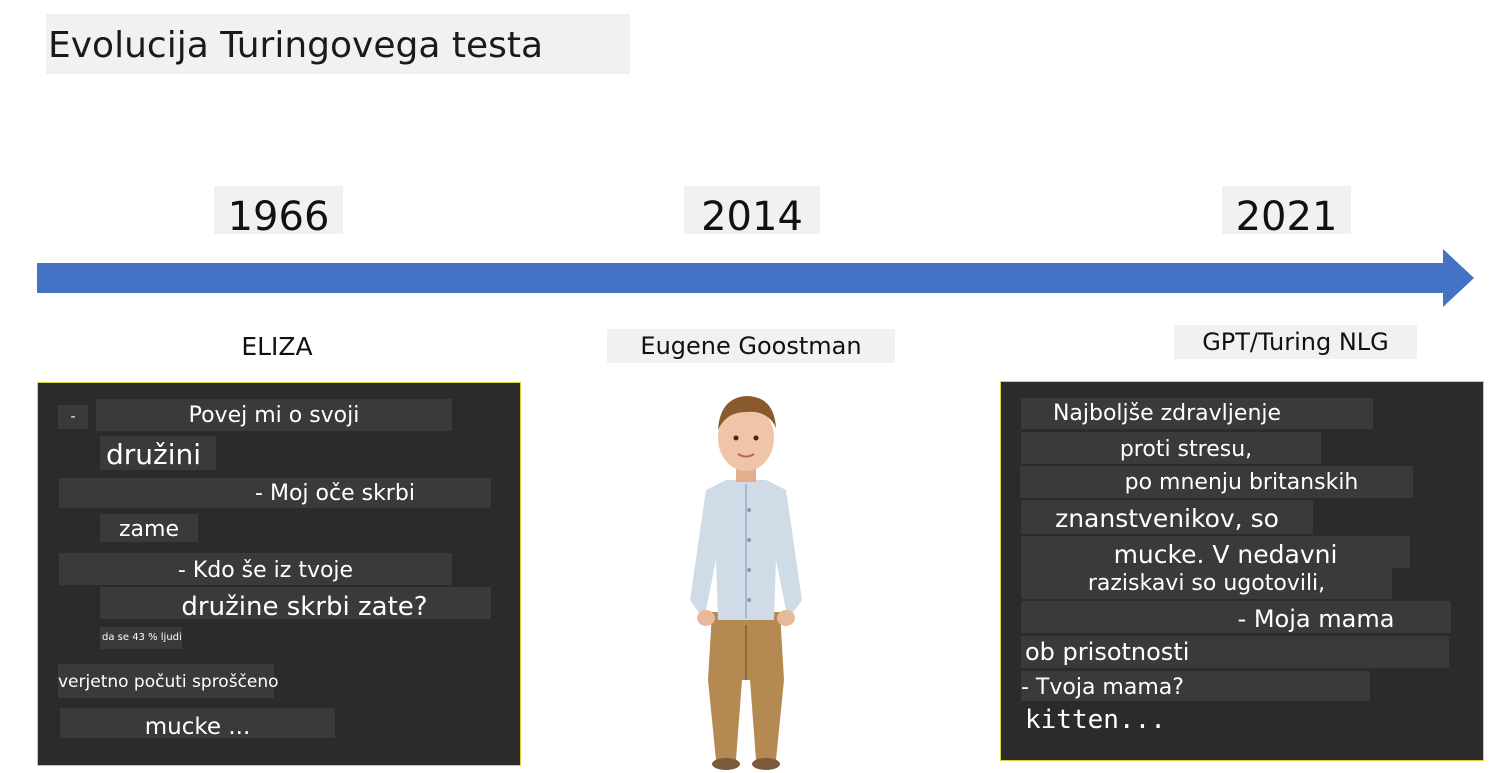 The image size is (1499, 773). What do you see at coordinates (1458, 278) in the screenshot?
I see `timeline-arrow-head-icon` at bounding box center [1458, 278].